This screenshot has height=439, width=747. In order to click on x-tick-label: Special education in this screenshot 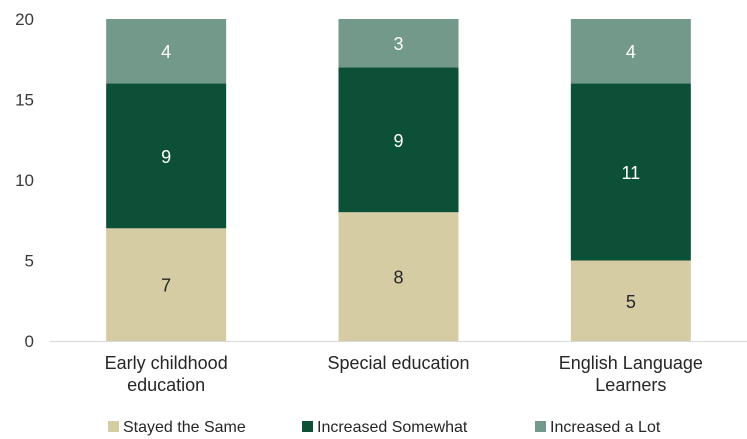, I will do `click(398, 363)`.